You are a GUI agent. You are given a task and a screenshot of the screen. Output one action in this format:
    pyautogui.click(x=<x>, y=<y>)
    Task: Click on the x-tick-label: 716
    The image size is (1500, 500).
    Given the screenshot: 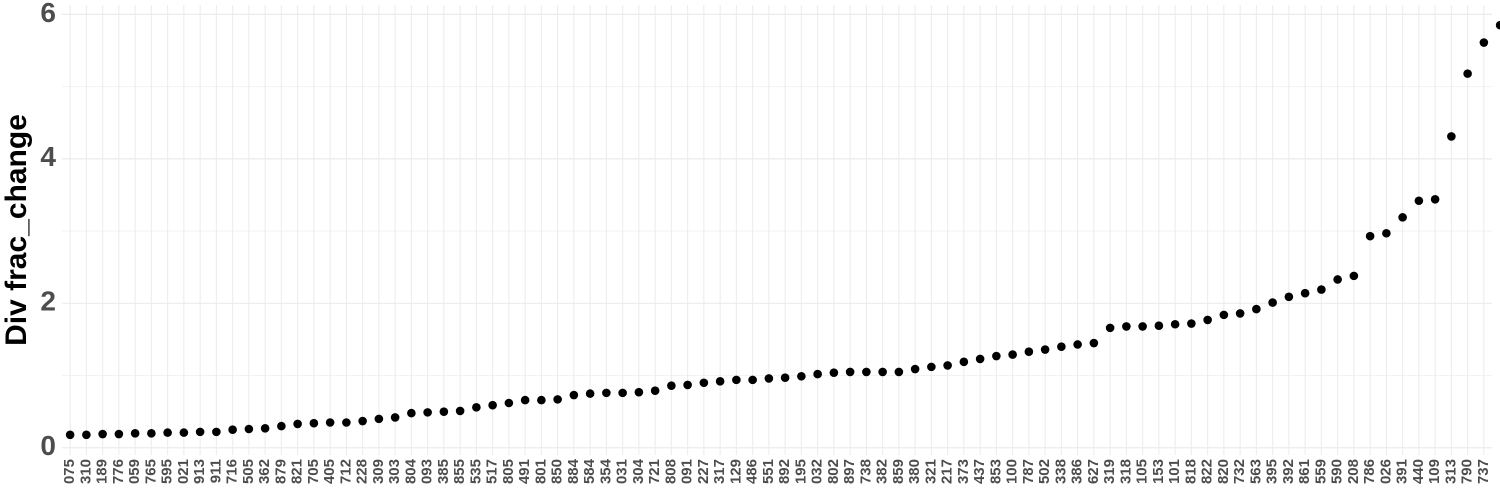 What is the action you would take?
    pyautogui.click(x=232, y=471)
    